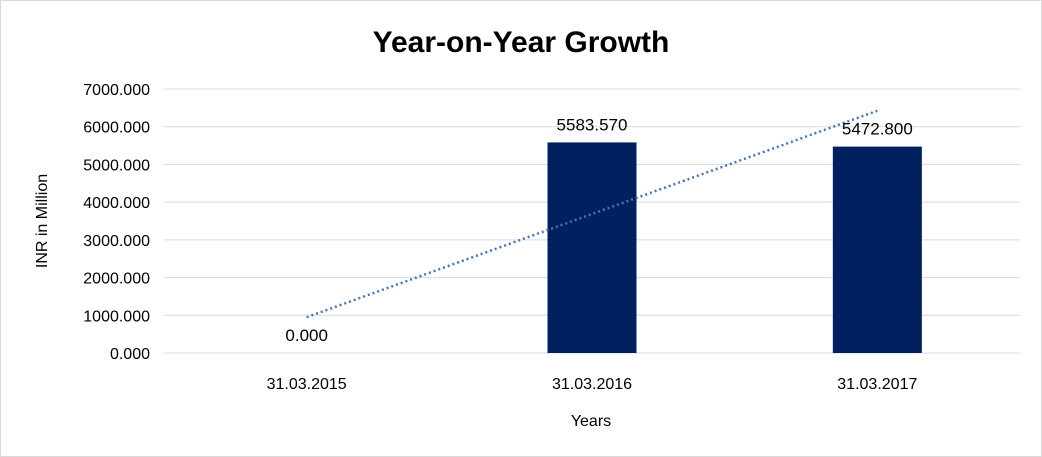 This screenshot has height=457, width=1042. I want to click on data-label: 5472.800, so click(877, 129).